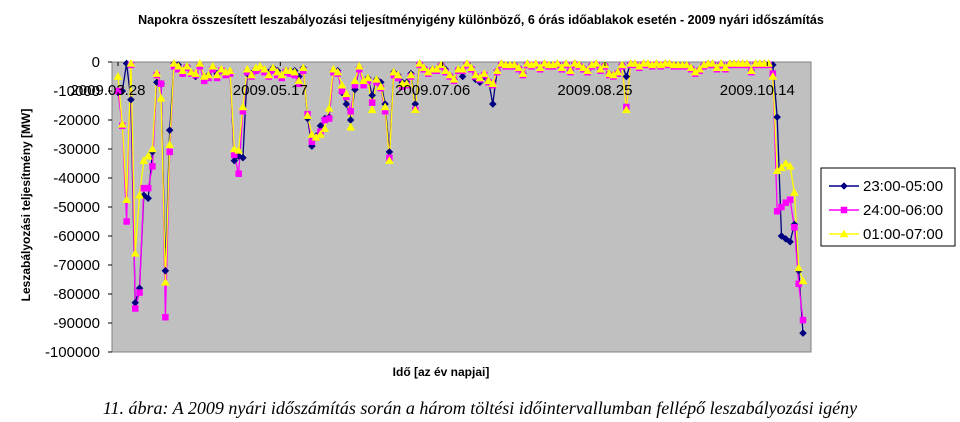 The image size is (960, 422). What do you see at coordinates (107, 90) in the screenshot?
I see `x-tick-label: 2009.03.28` at bounding box center [107, 90].